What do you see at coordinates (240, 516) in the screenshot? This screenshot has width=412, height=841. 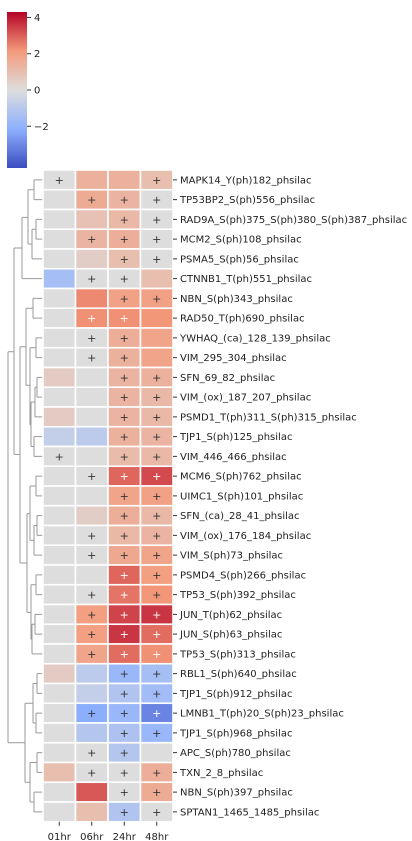 I see `row-label: SFN_(ca)_28_41_phsilac` at bounding box center [240, 516].